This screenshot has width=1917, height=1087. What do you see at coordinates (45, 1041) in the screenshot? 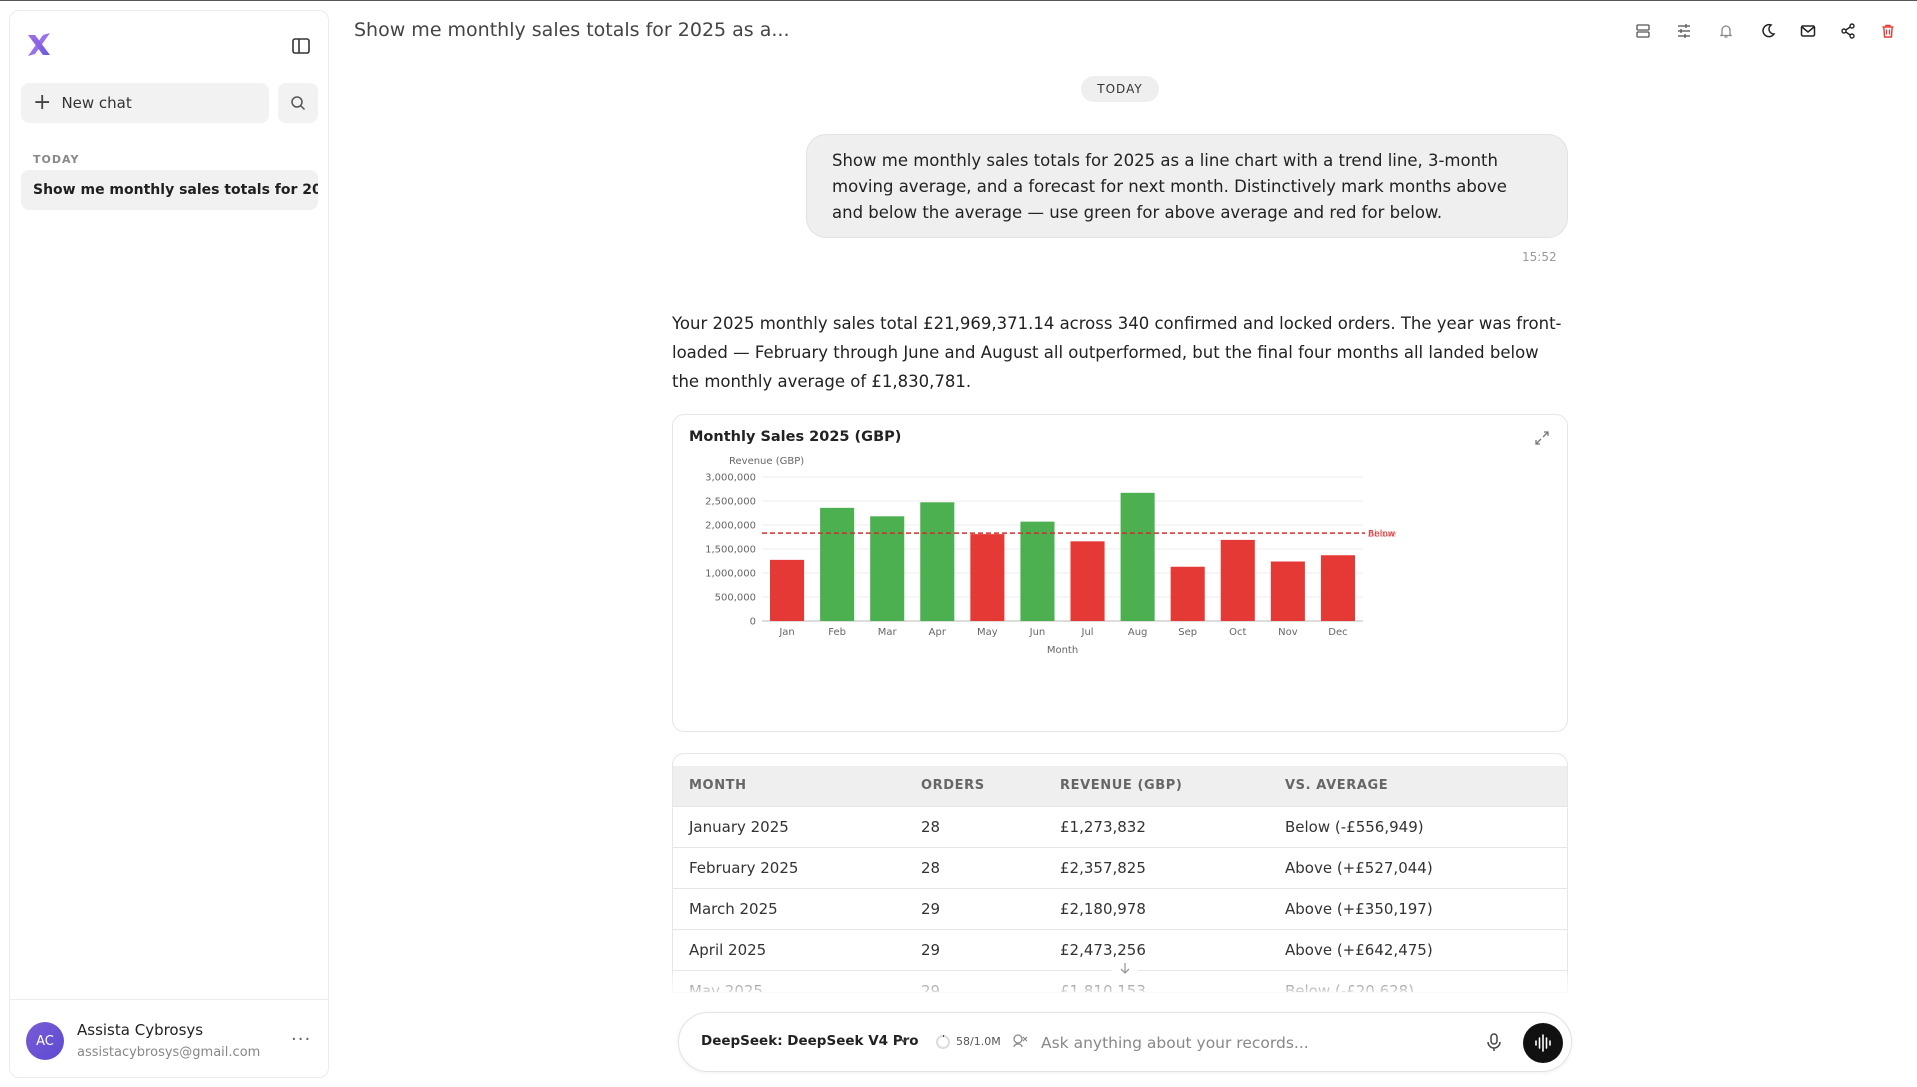
I see `avatar: AC` at bounding box center [45, 1041].